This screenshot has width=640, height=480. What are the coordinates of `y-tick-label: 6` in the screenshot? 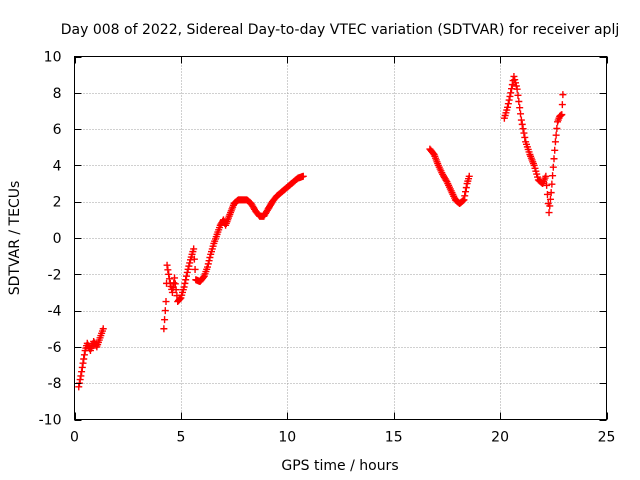 It's located at (57, 130).